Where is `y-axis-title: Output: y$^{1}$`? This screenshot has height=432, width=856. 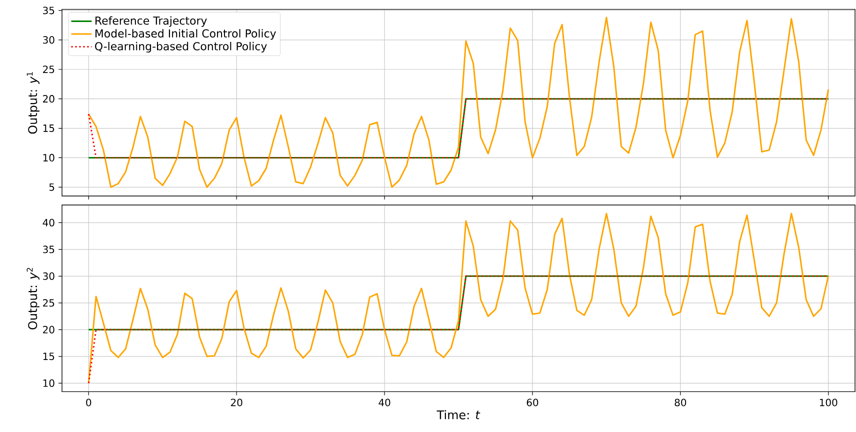
y-axis-title: Output: y$^{1}$ is located at coordinates (33, 103).